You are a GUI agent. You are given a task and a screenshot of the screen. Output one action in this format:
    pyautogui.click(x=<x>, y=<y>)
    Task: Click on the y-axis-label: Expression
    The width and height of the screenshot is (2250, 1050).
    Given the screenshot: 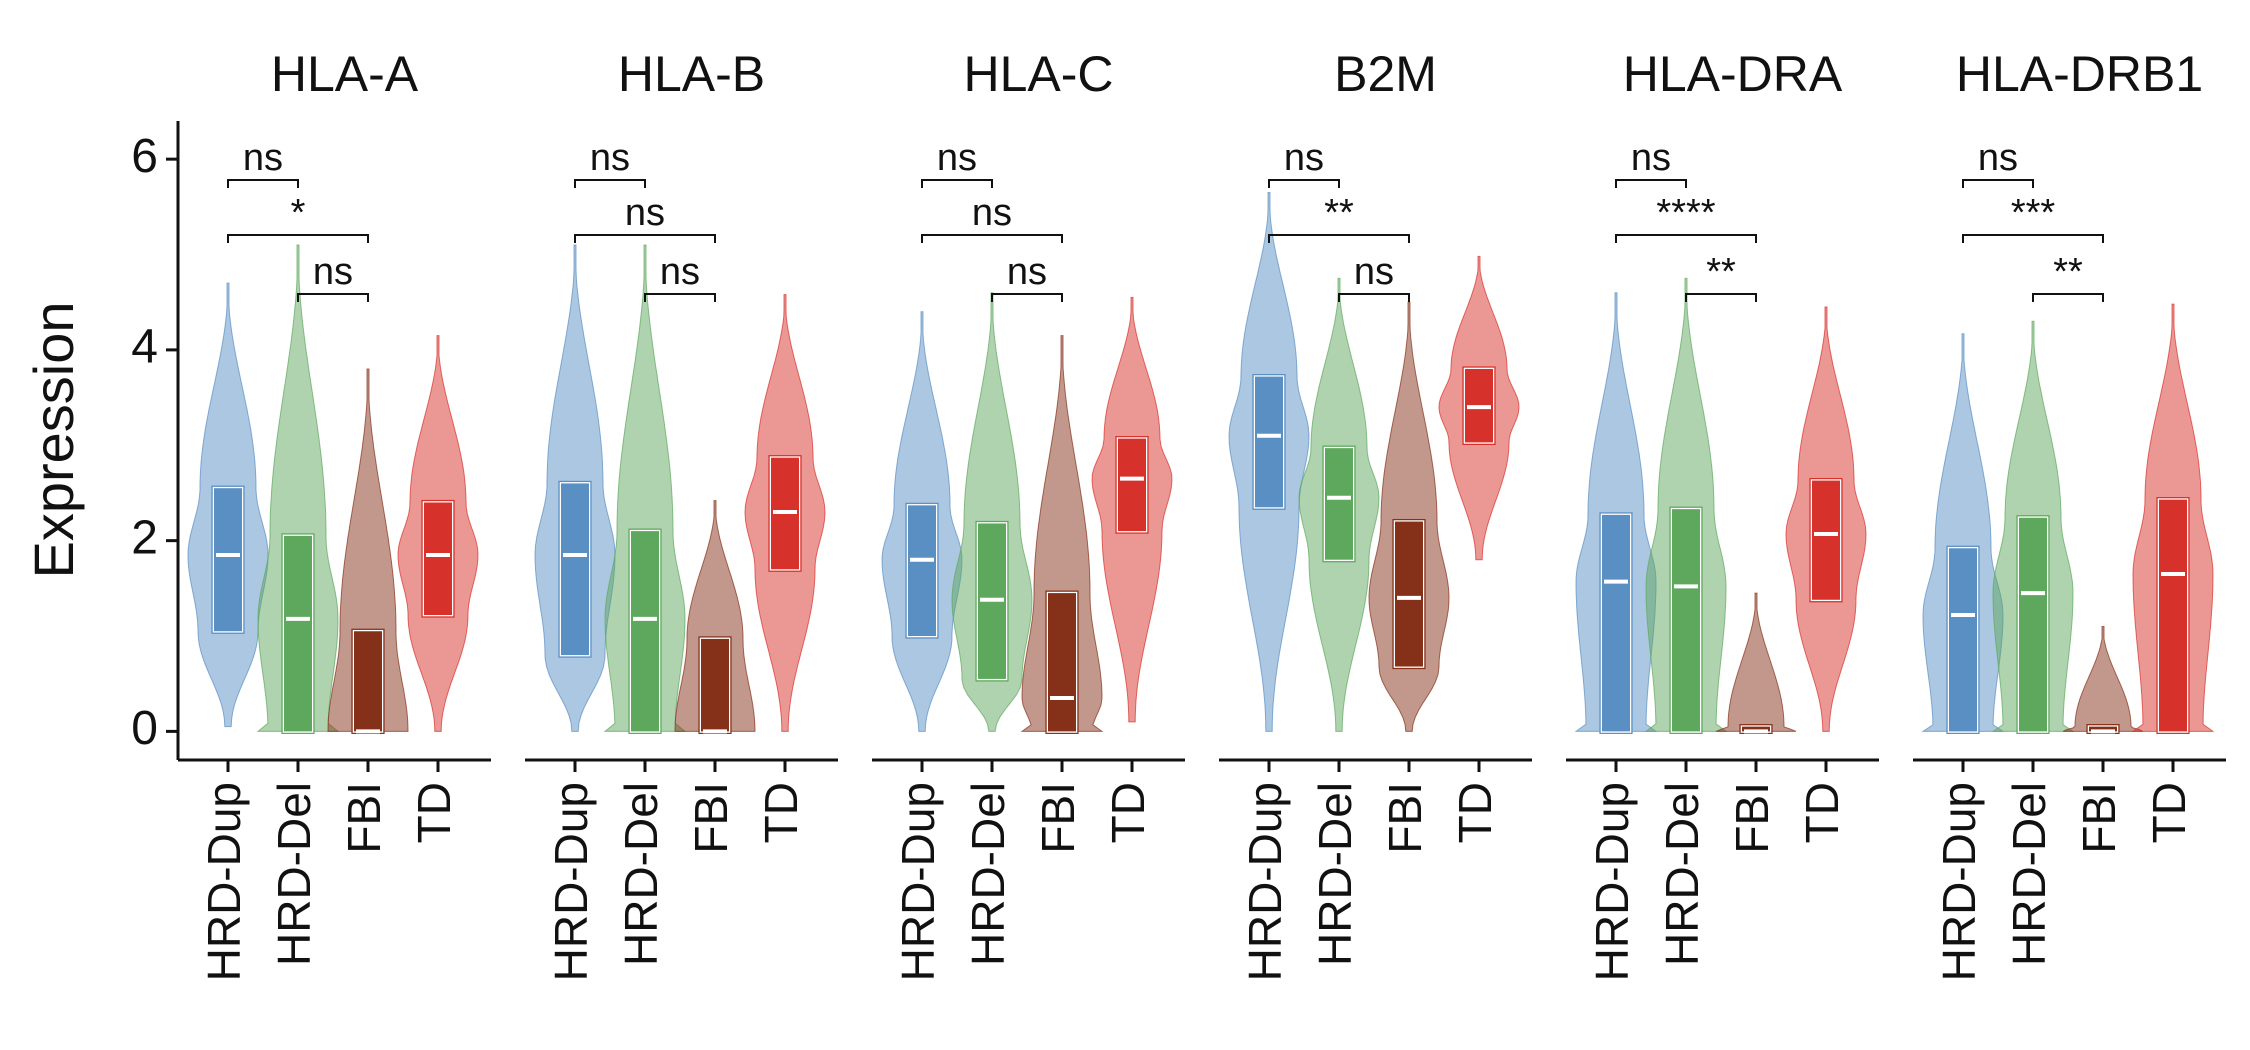 What is the action you would take?
    pyautogui.click(x=53, y=439)
    